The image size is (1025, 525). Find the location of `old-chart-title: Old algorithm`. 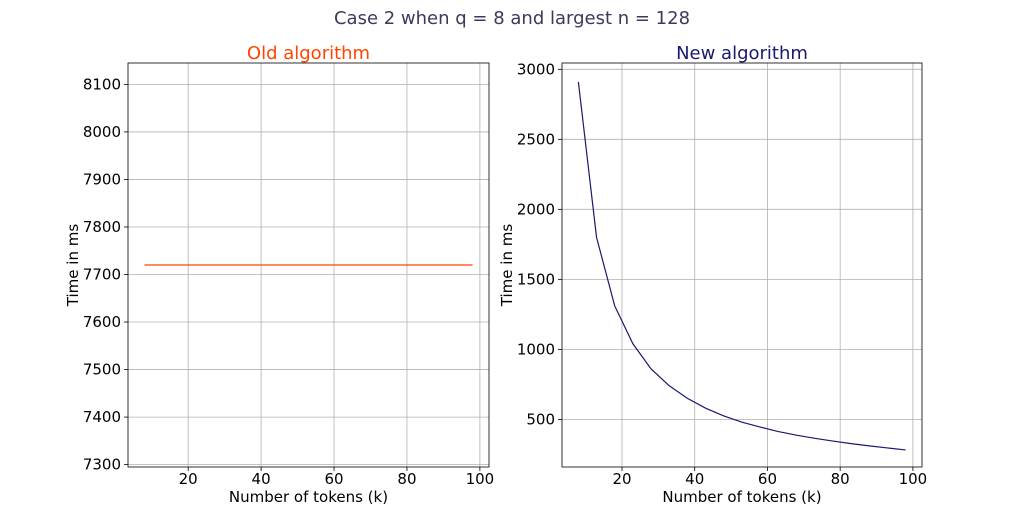

old-chart-title: Old algorithm is located at coordinates (308, 53).